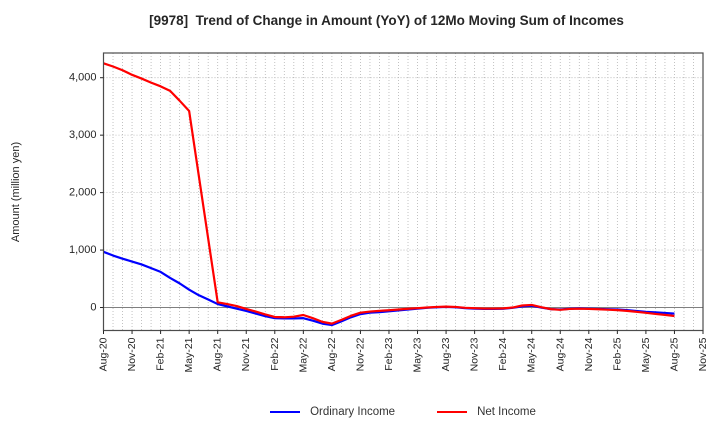 The height and width of the screenshot is (440, 720). What do you see at coordinates (161, 353) in the screenshot?
I see `x-tick-label: Feb-21` at bounding box center [161, 353].